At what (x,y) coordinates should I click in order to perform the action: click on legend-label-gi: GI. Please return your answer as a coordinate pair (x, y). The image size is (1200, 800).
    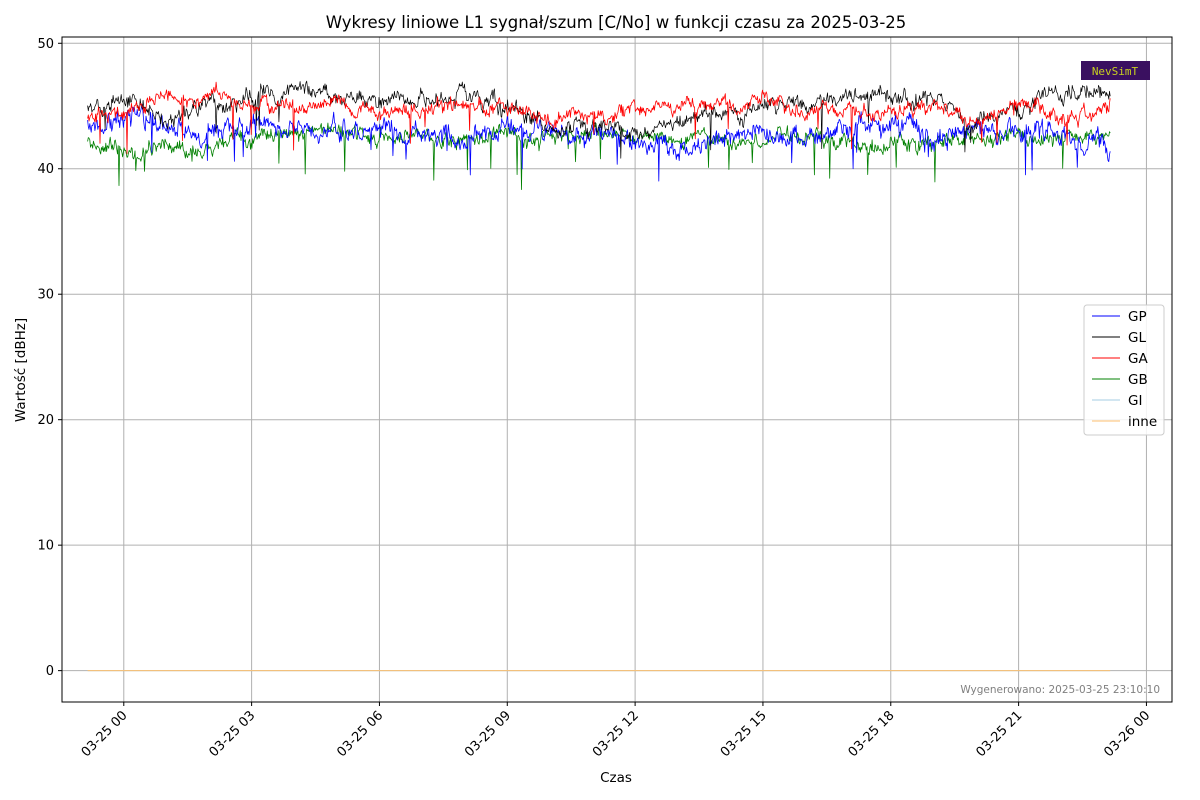
    Looking at the image, I should click on (1135, 401).